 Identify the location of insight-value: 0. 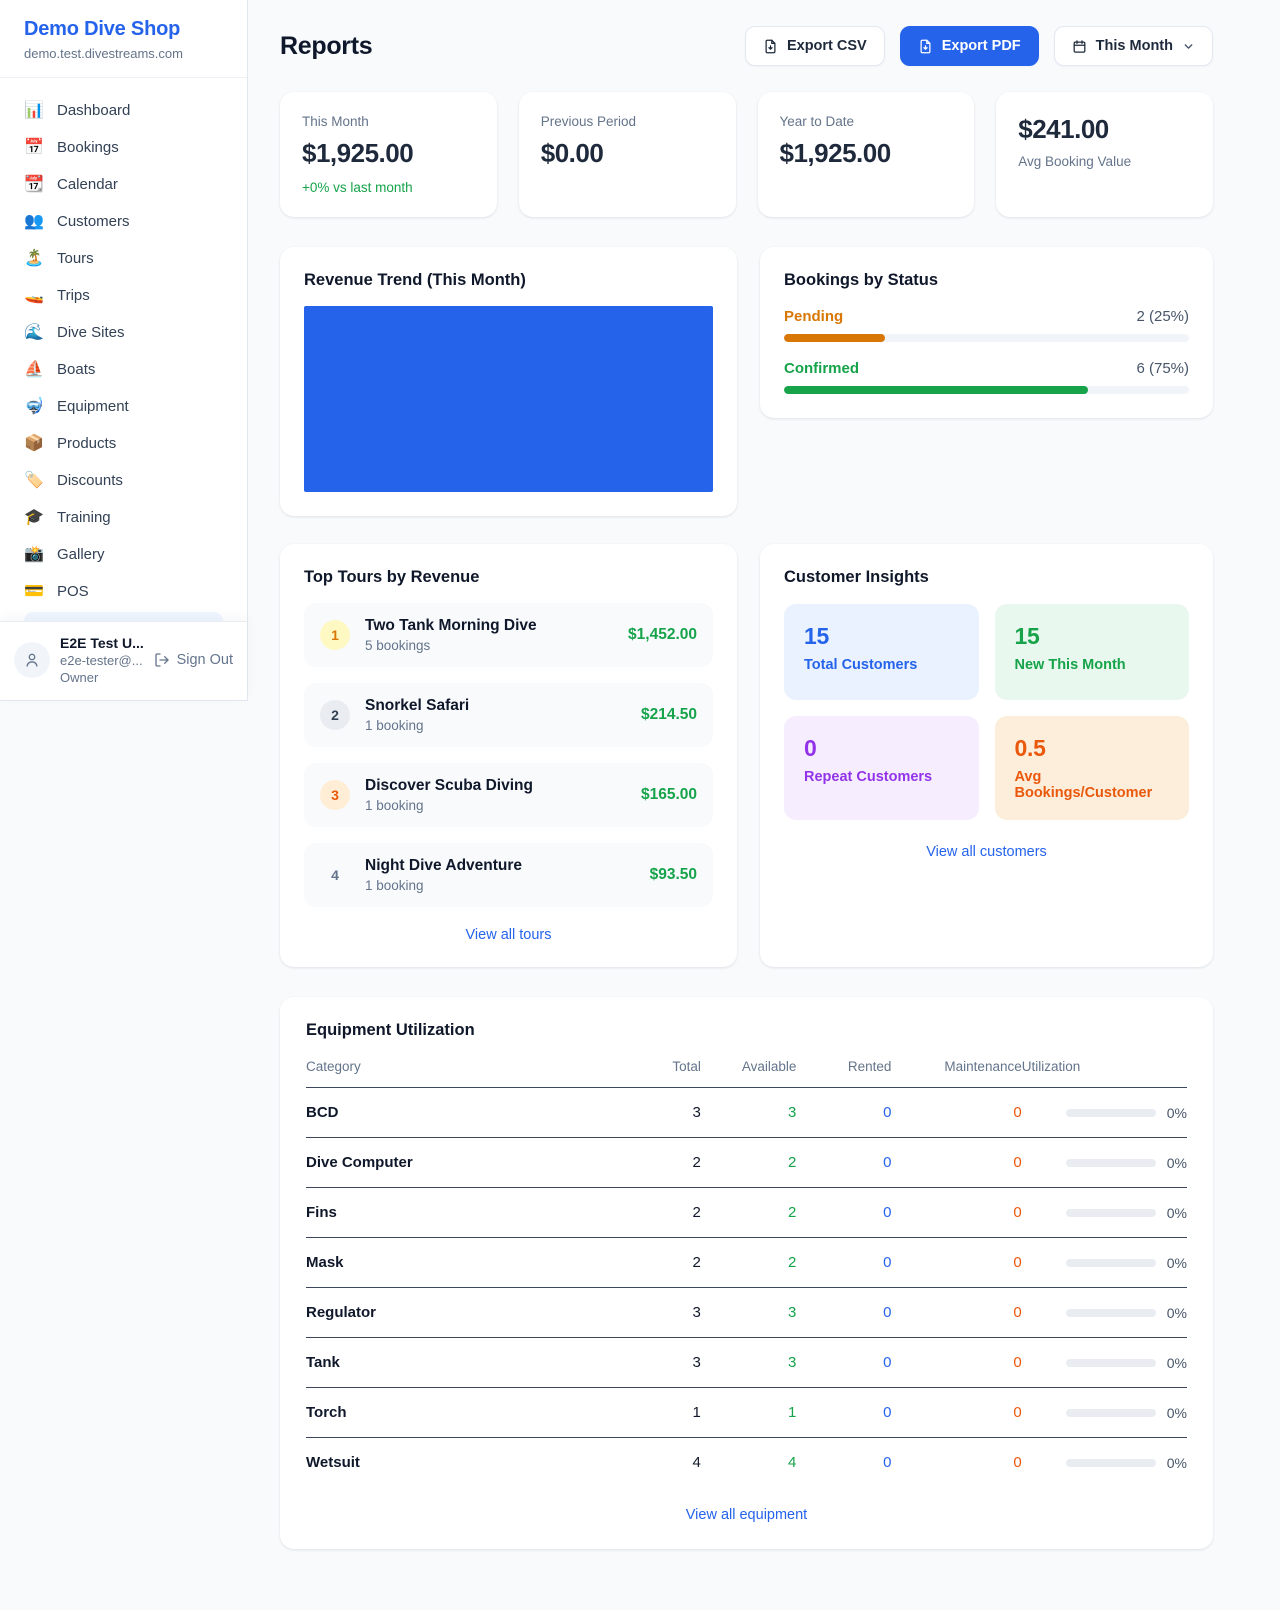
(810, 748).